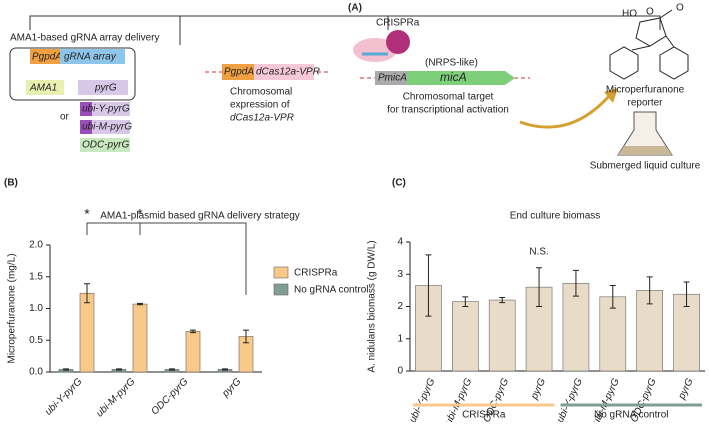  I want to click on gene-arrow, so click(461, 78).